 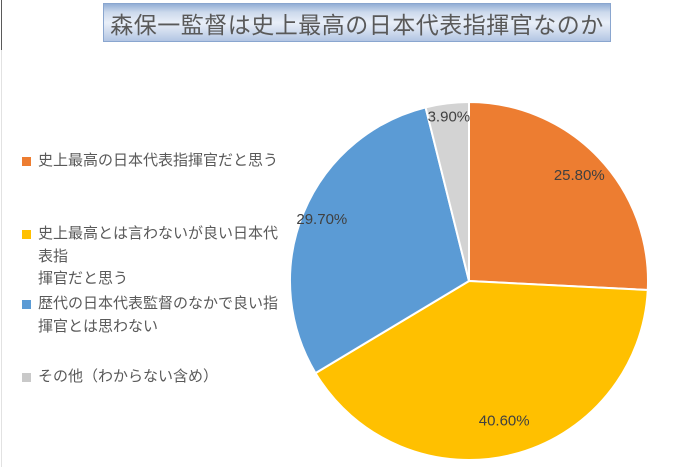 What do you see at coordinates (128, 376) in the screenshot?
I see `legend-label: その他（わからない含め）` at bounding box center [128, 376].